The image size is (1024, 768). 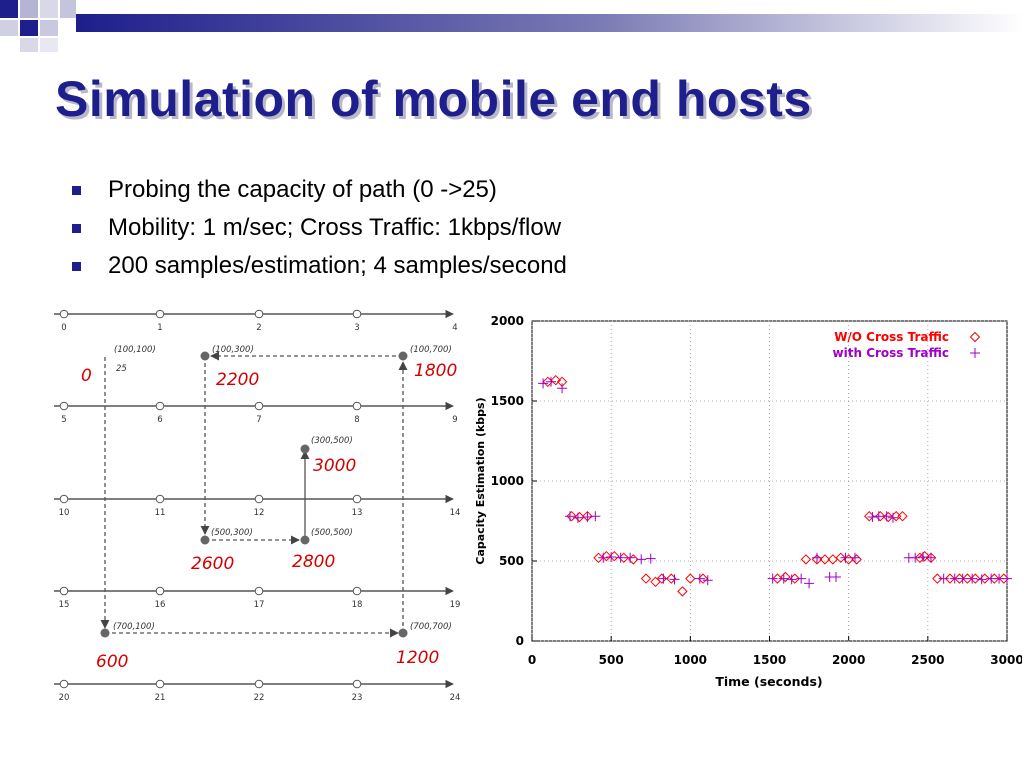 What do you see at coordinates (63, 420) in the screenshot?
I see `grid-node-id: 5` at bounding box center [63, 420].